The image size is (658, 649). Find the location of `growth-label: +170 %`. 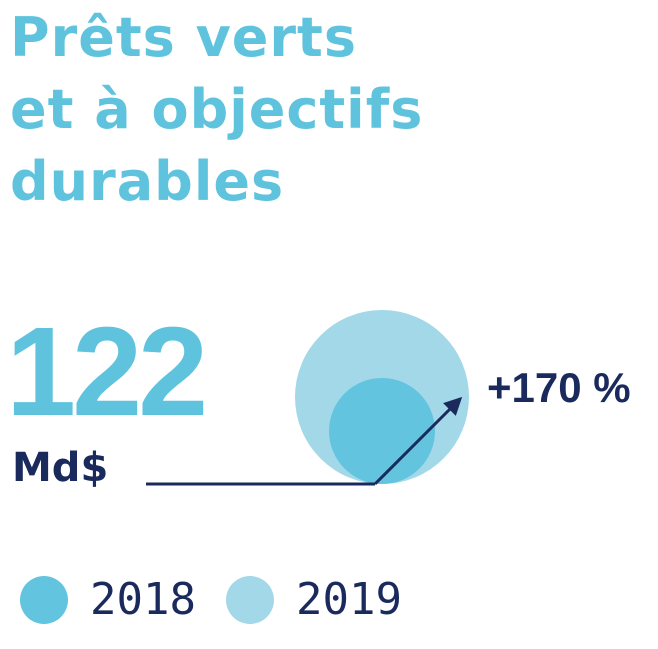

growth-label: +170 % is located at coordinates (559, 387).